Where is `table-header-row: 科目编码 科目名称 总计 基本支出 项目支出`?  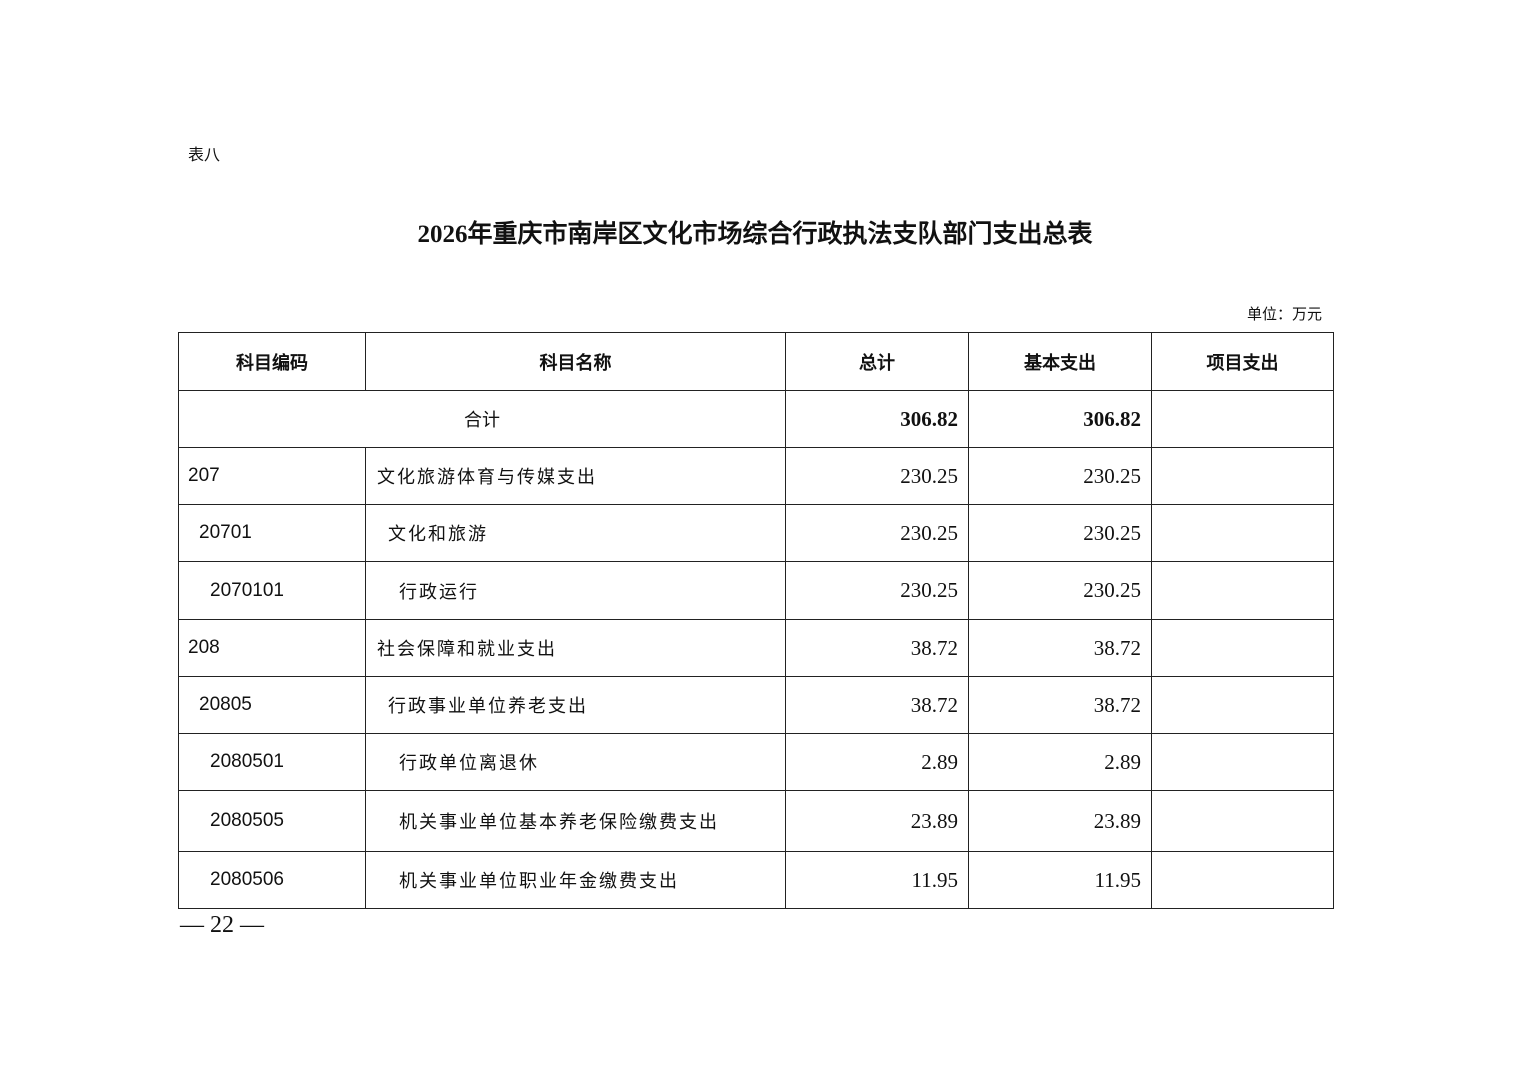
table-header-row: 科目编码 科目名称 总计 基本支出 项目支出 is located at coordinates (756, 361).